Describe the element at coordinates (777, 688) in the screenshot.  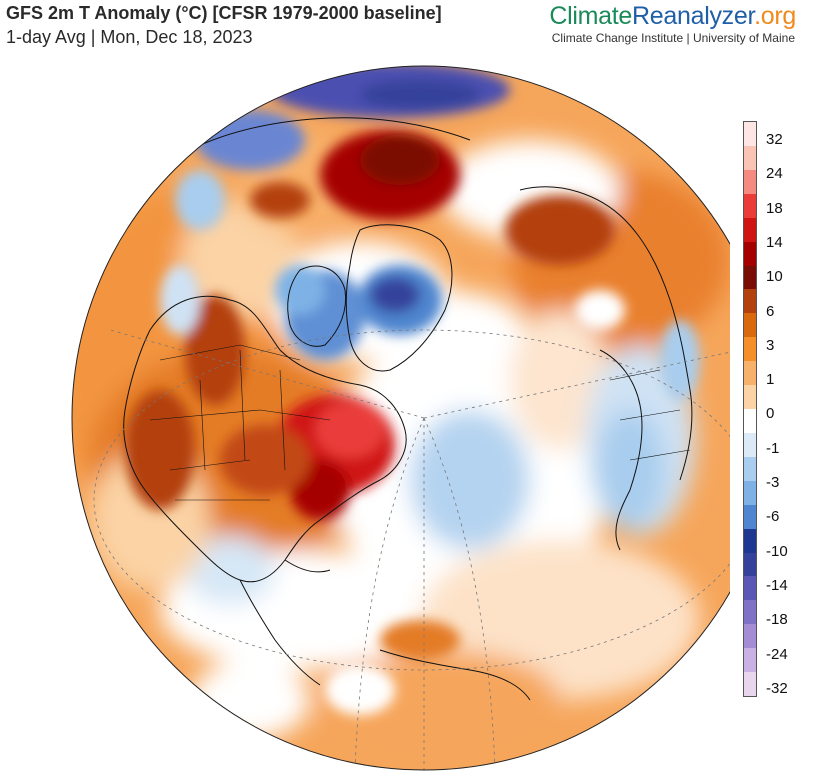
I see `legend-tick-label: -32` at that location.